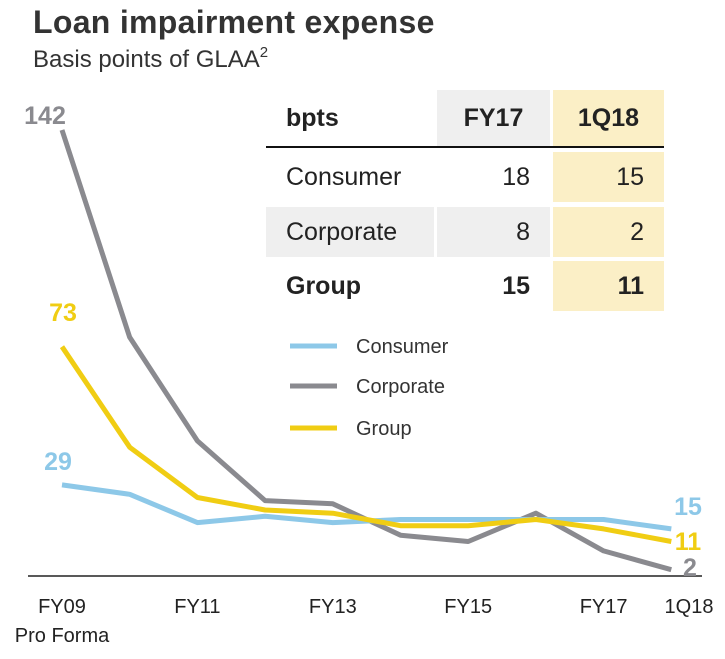 The height and width of the screenshot is (659, 725). Describe the element at coordinates (366, 507) in the screenshot. I see `series-line-consumer` at that location.